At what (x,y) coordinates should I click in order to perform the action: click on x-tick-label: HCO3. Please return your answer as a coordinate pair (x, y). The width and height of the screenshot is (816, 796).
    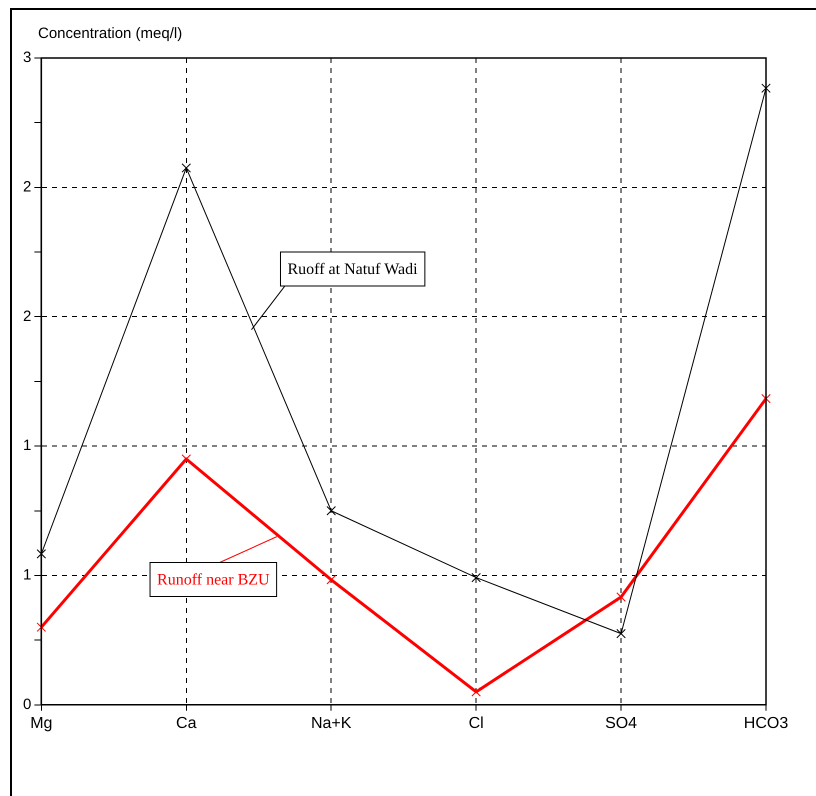
    Looking at the image, I should click on (766, 723).